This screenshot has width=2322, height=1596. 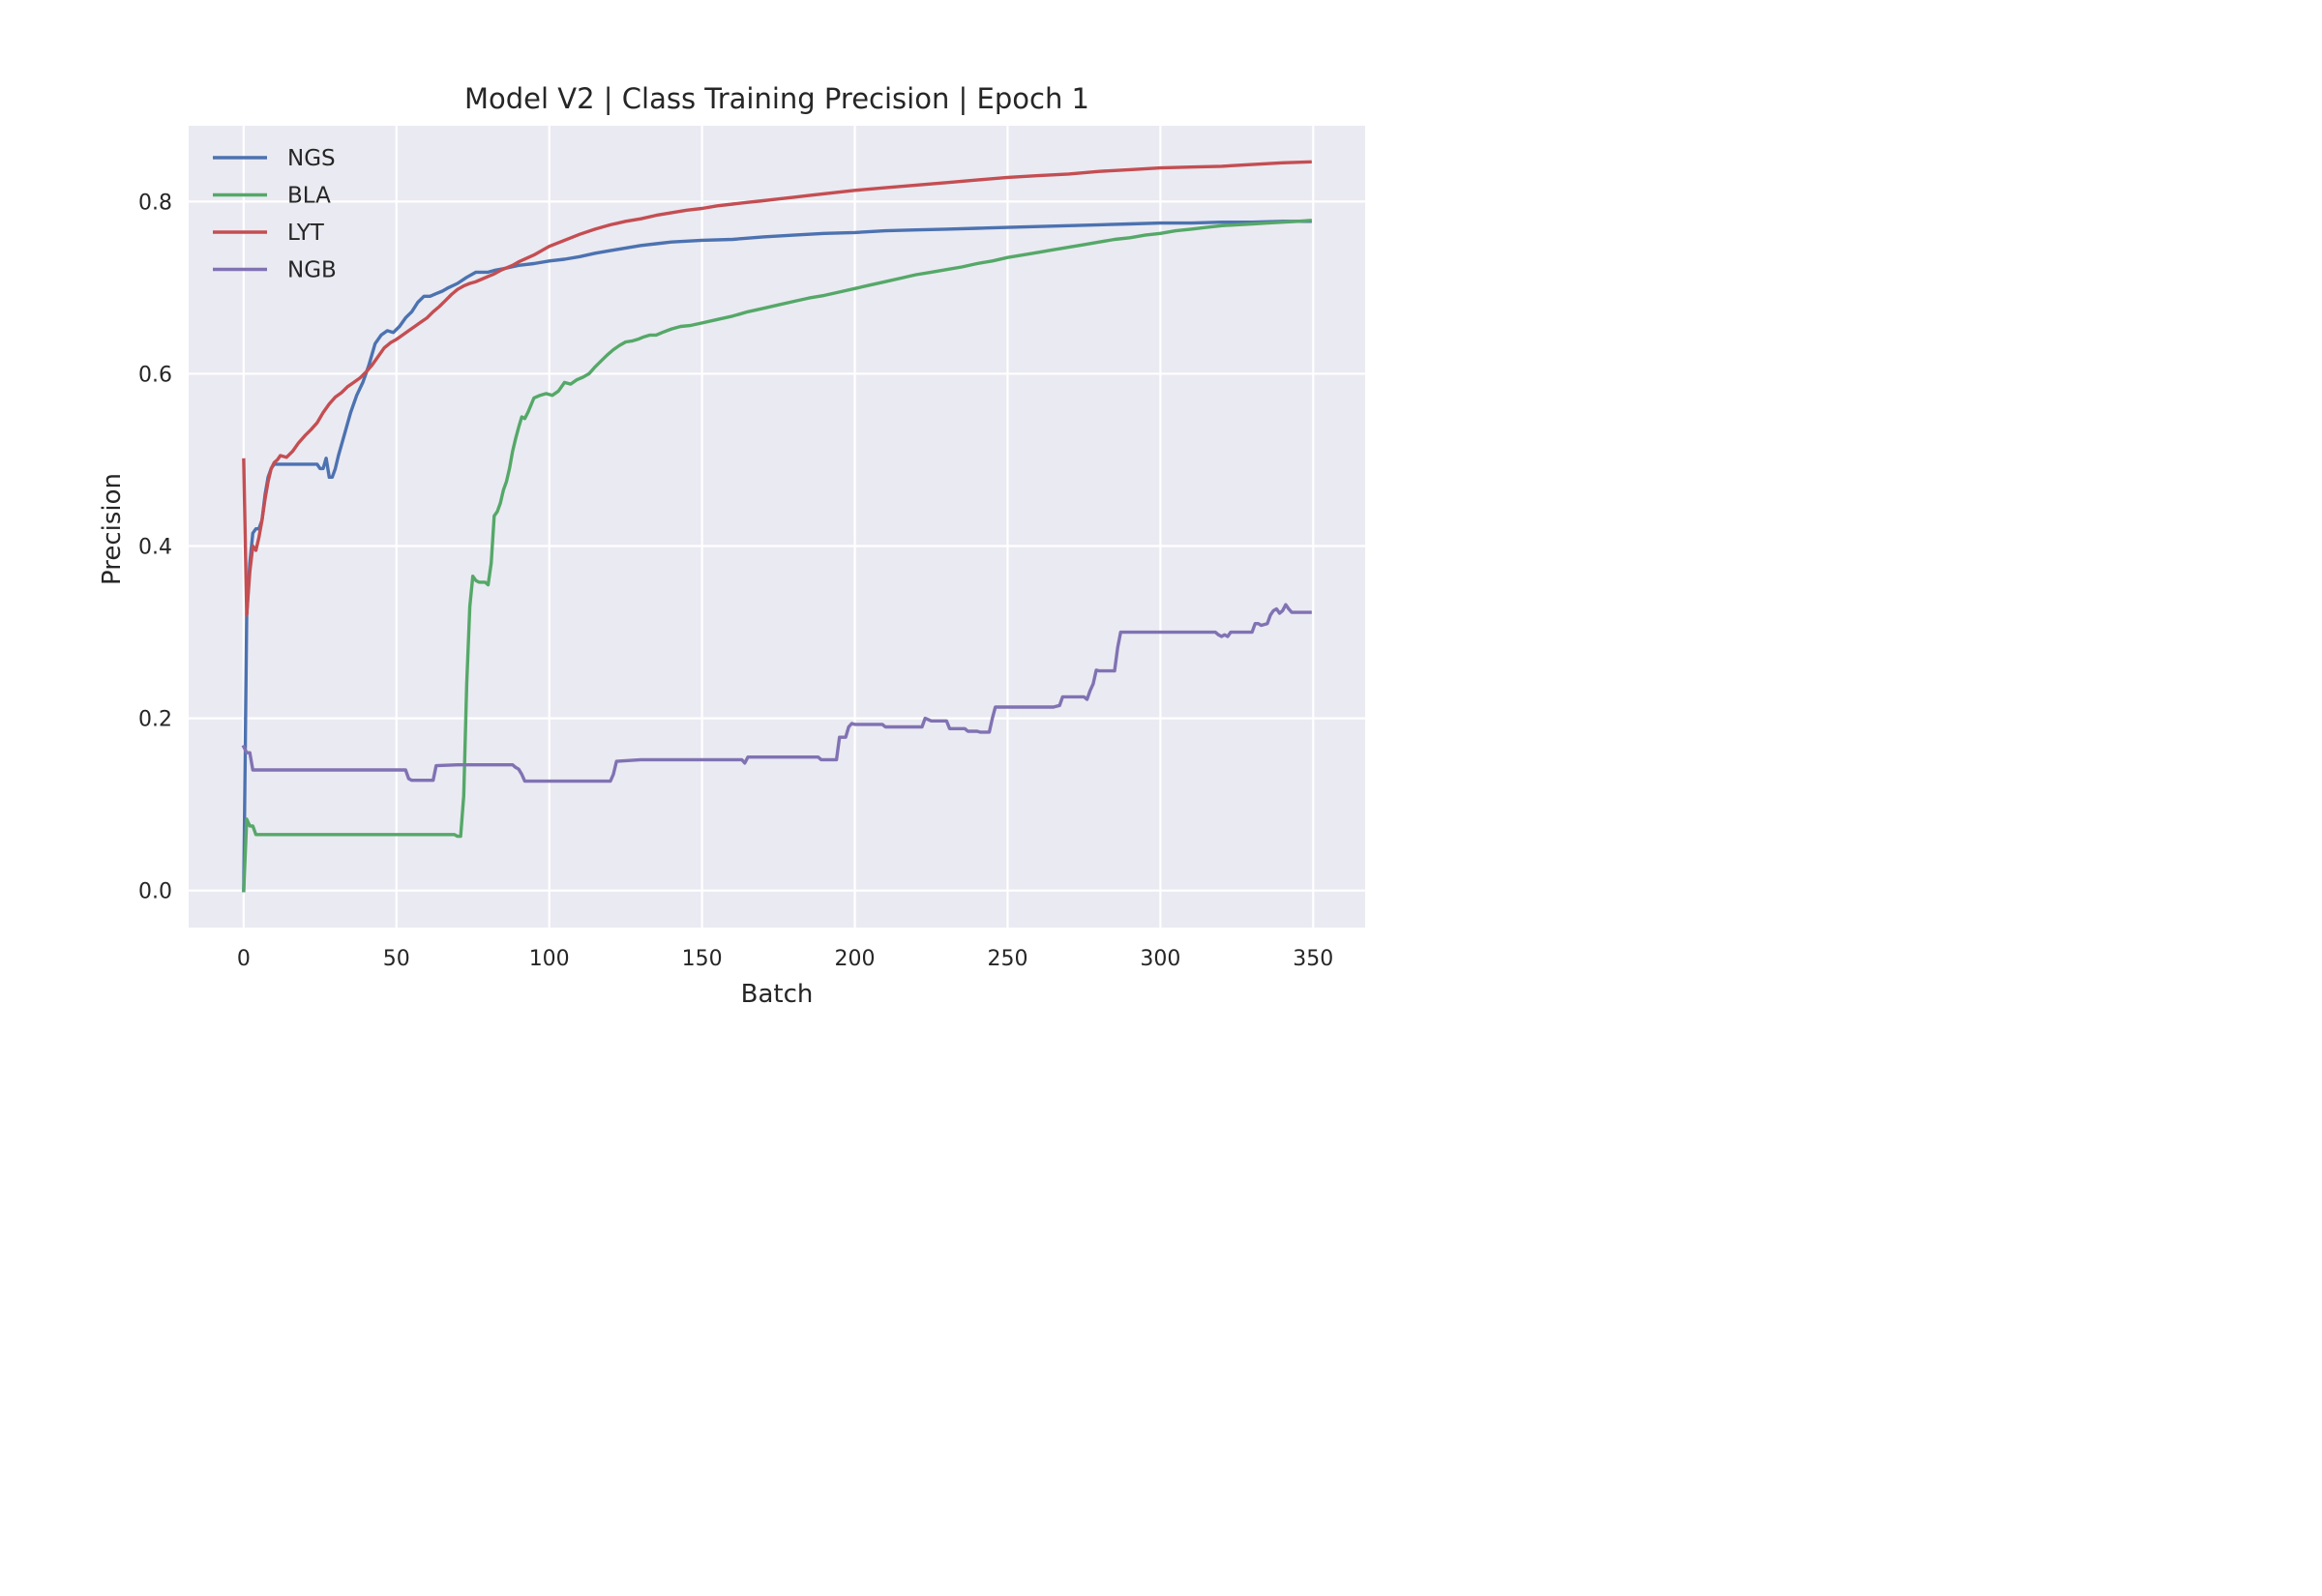 I want to click on y-tick-label: 0.2, so click(x=155, y=720).